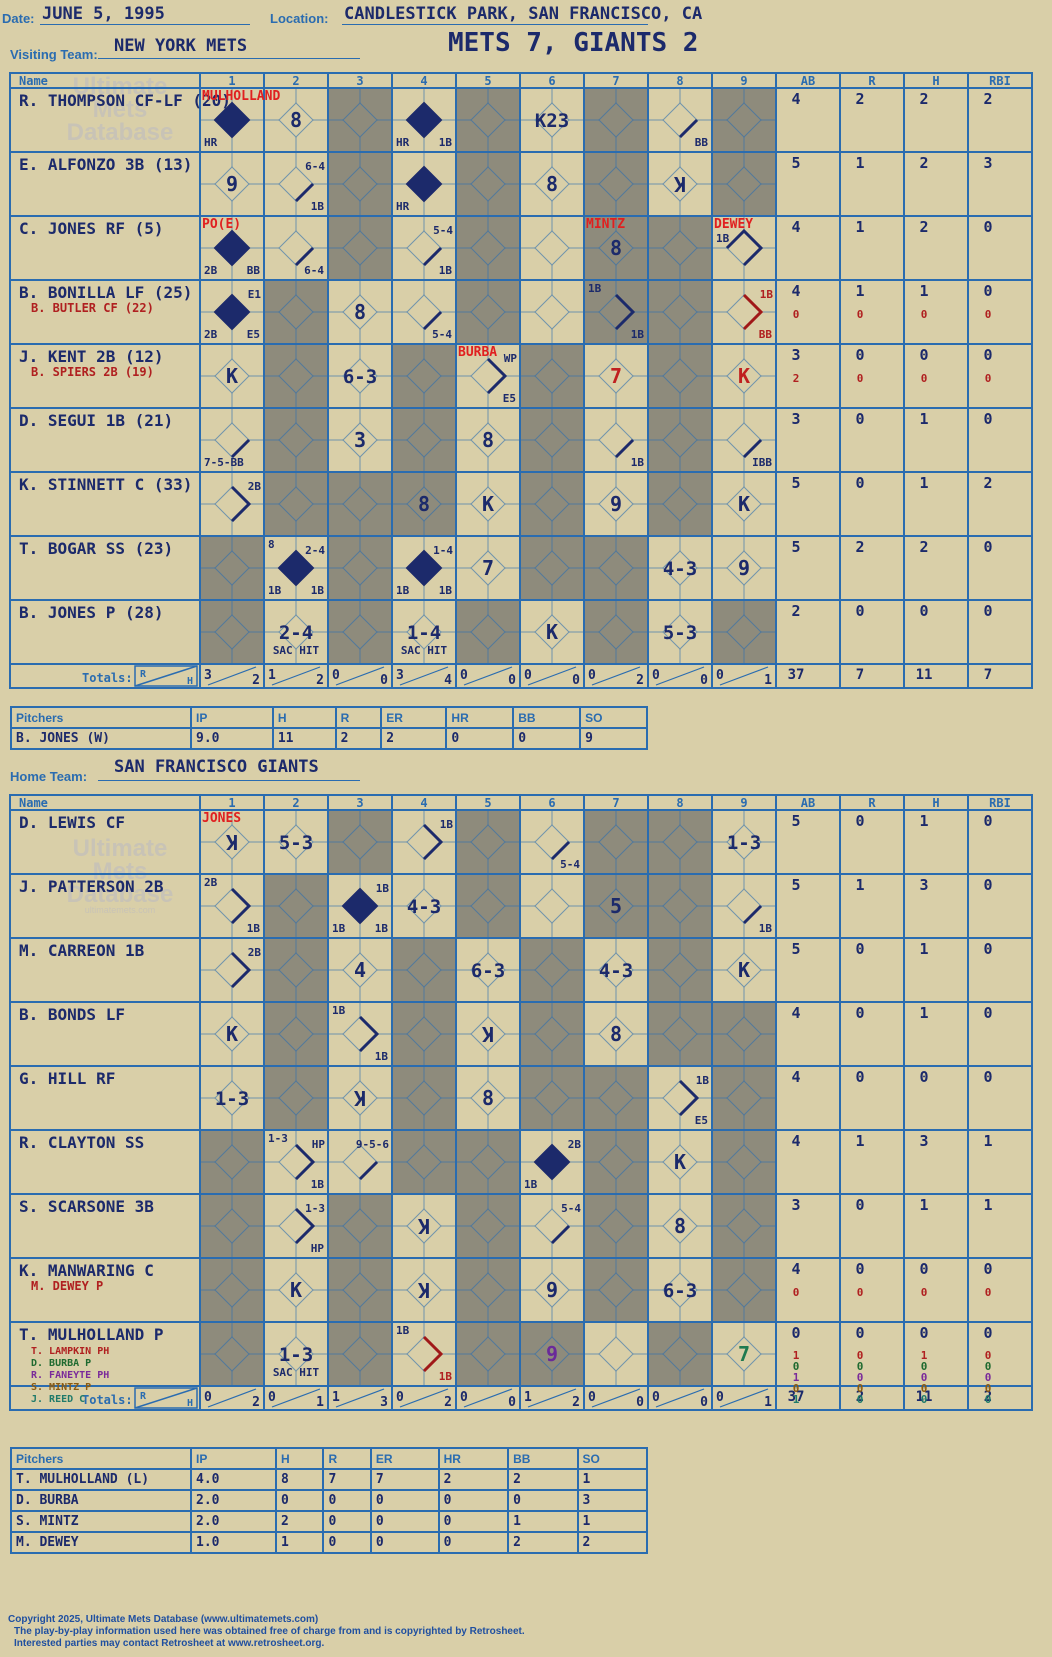 Image resolution: width=1052 pixels, height=1657 pixels. I want to click on home-pitcher-cell: T. MULHOLLAND (L), so click(101, 1479).